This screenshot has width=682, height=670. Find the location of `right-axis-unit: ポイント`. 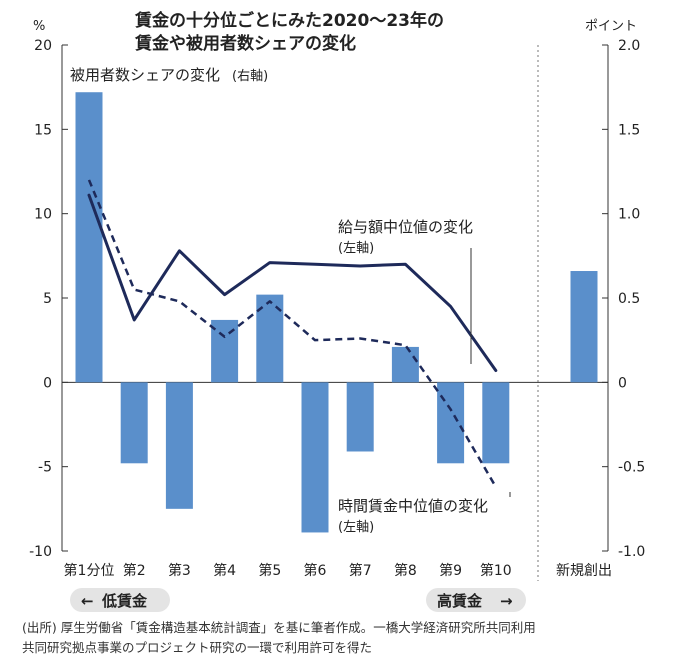

right-axis-unit: ポイント is located at coordinates (611, 26).